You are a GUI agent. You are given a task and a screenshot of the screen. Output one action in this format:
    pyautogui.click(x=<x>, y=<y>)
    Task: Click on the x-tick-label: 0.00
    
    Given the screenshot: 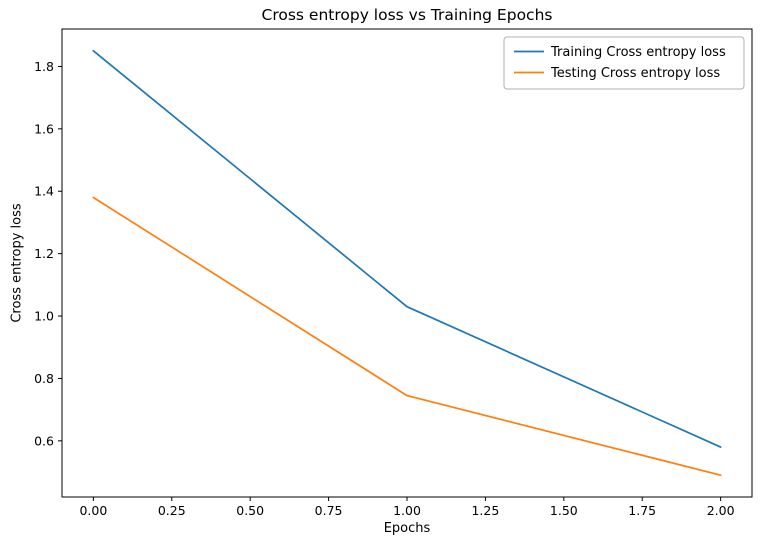 What is the action you would take?
    pyautogui.click(x=93, y=510)
    